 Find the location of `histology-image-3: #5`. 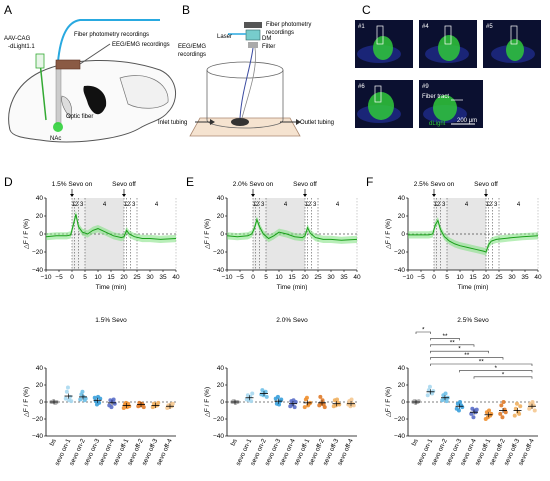

histology-image-3: #5 is located at coordinates (512, 44).